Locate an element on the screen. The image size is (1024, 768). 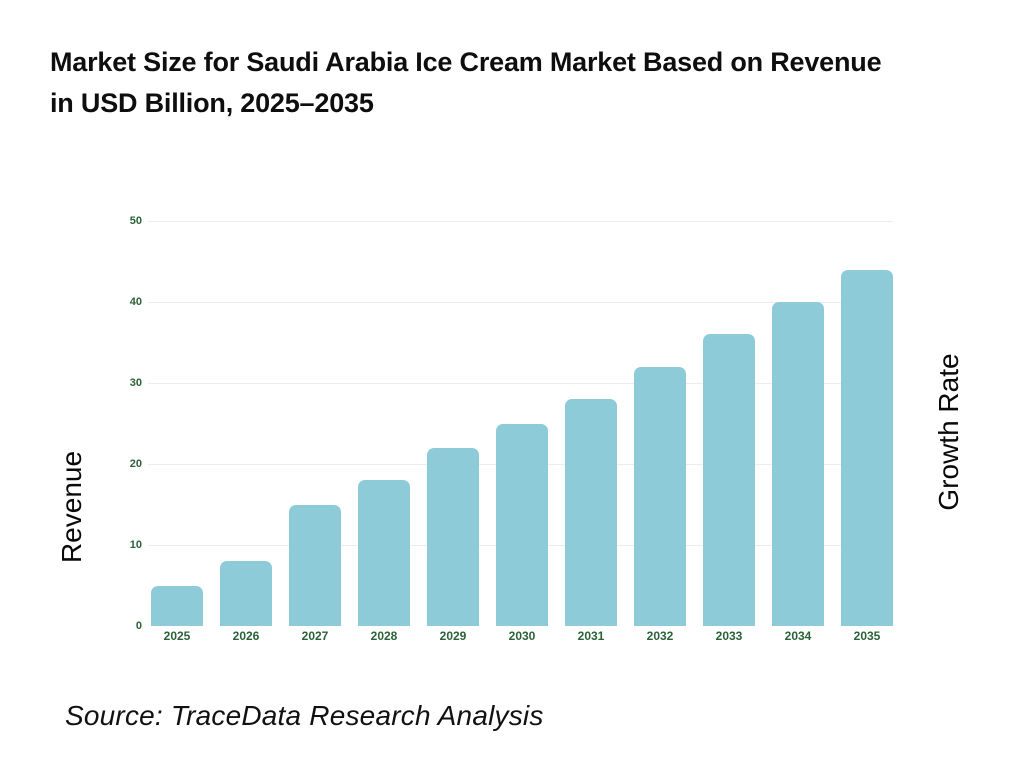
x-tick-label-2027: 2027 is located at coordinates (315, 636).